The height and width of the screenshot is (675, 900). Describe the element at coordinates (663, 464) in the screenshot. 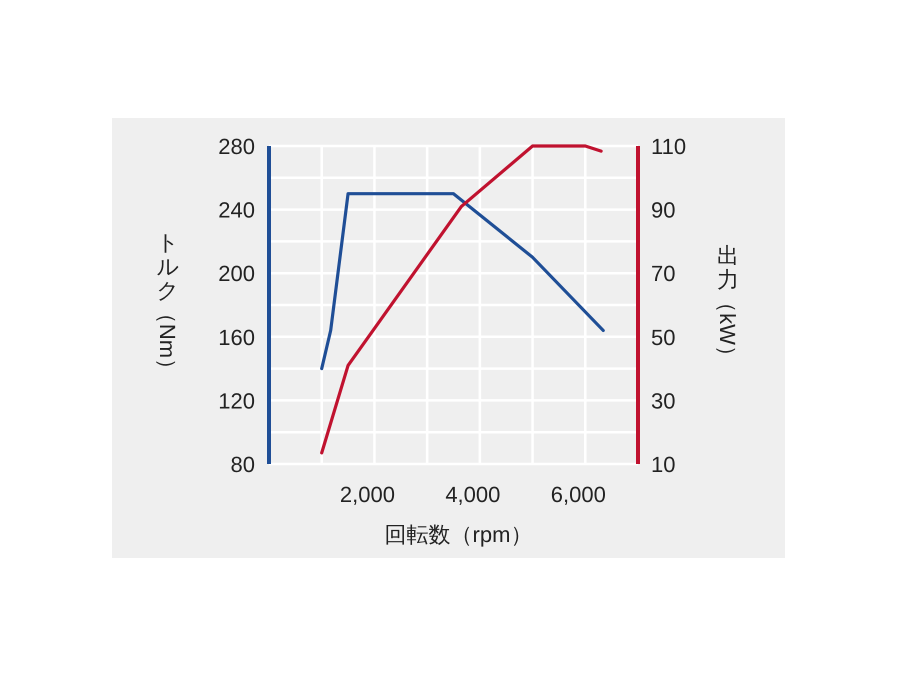

I see `y2-tick-label: 10` at that location.